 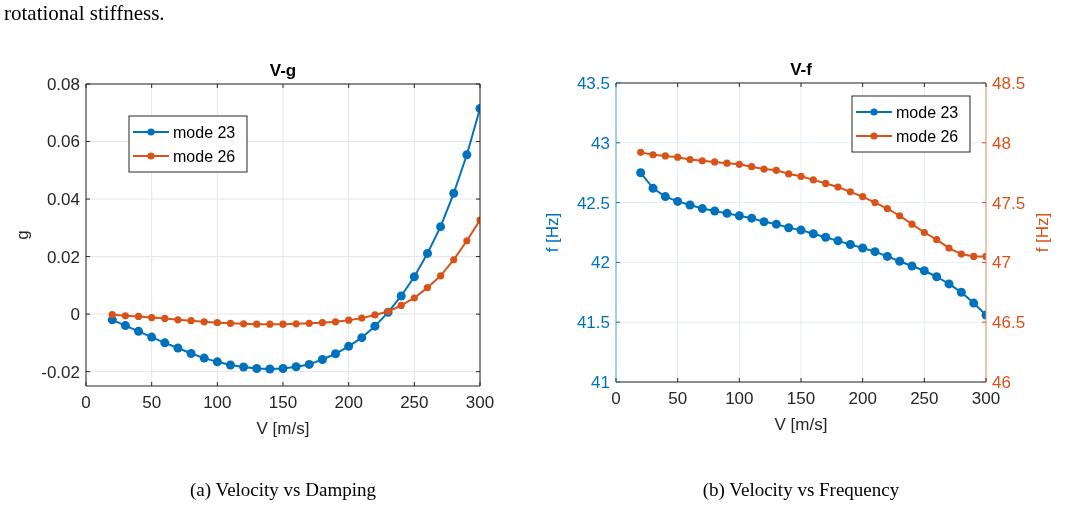 What do you see at coordinates (862, 398) in the screenshot?
I see `x-tick-label: 200` at bounding box center [862, 398].